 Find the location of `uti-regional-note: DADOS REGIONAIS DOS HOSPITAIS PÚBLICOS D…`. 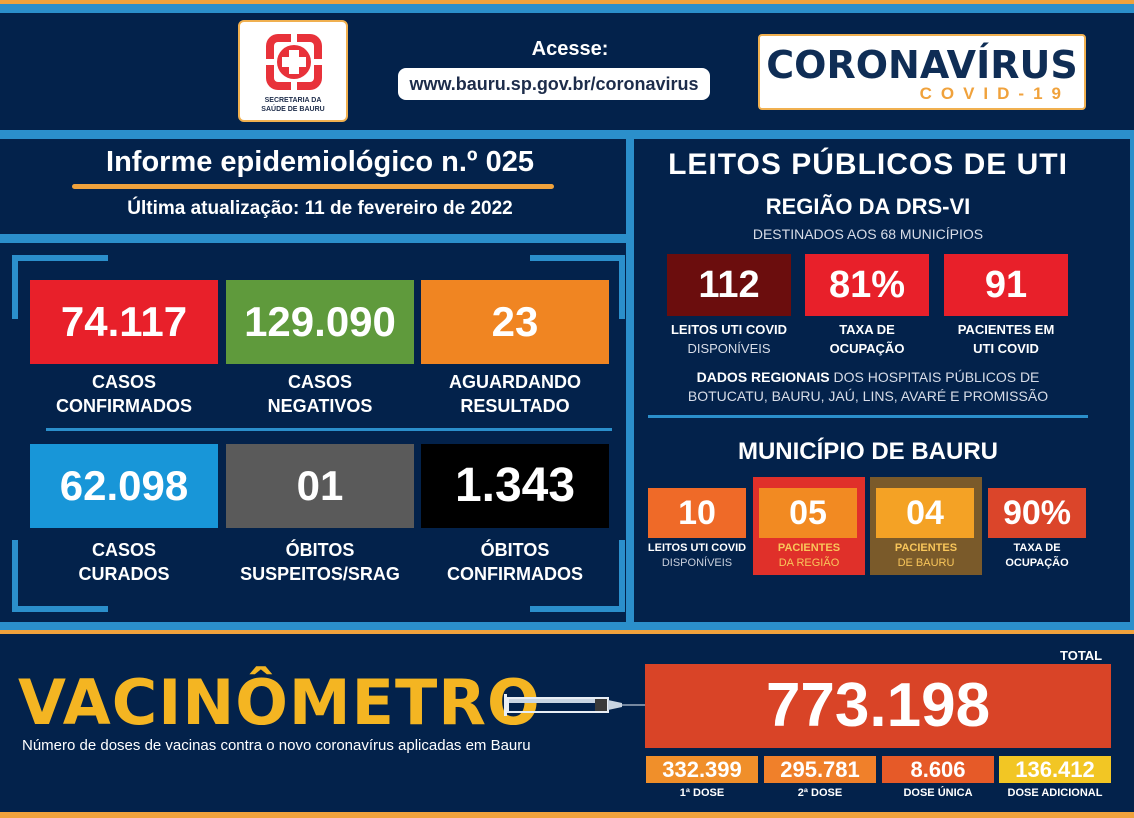

uti-regional-note: DADOS REGIONAIS DOS HOSPITAIS PÚBLICOS D… is located at coordinates (868, 386).